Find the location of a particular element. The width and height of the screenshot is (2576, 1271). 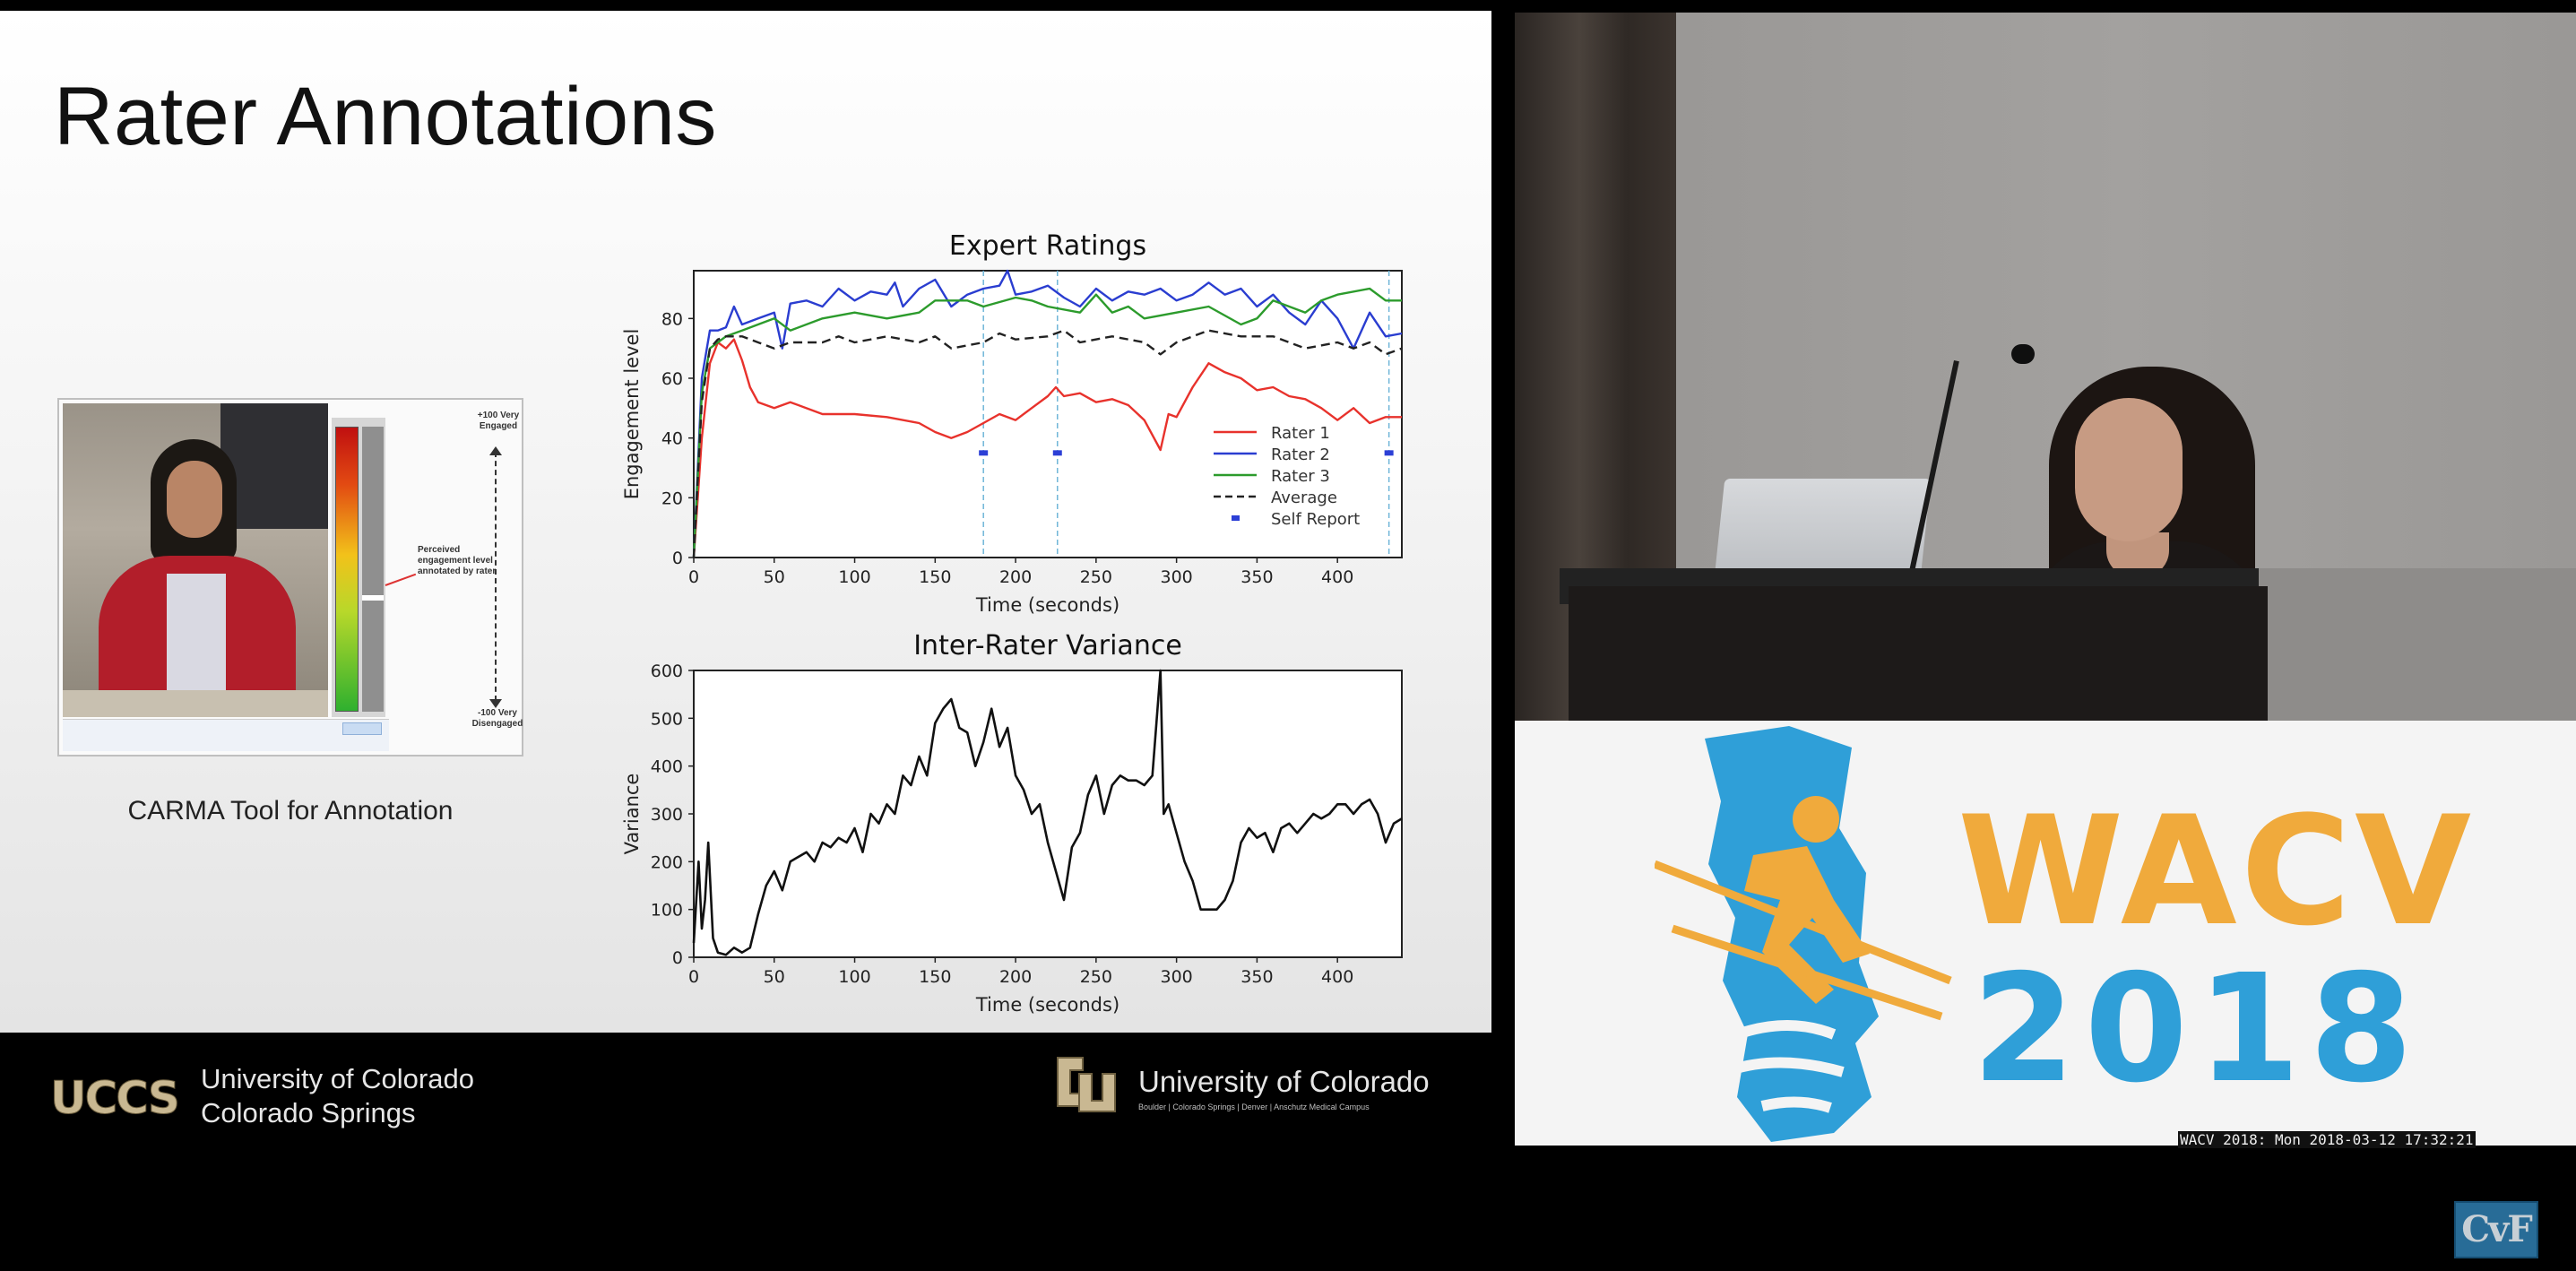

carma-scale-arrow is located at coordinates (496, 577).